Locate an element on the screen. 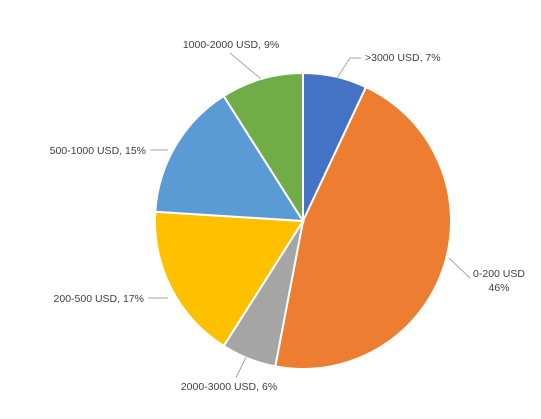  data-label-0-200-percent: 46% is located at coordinates (498, 288).